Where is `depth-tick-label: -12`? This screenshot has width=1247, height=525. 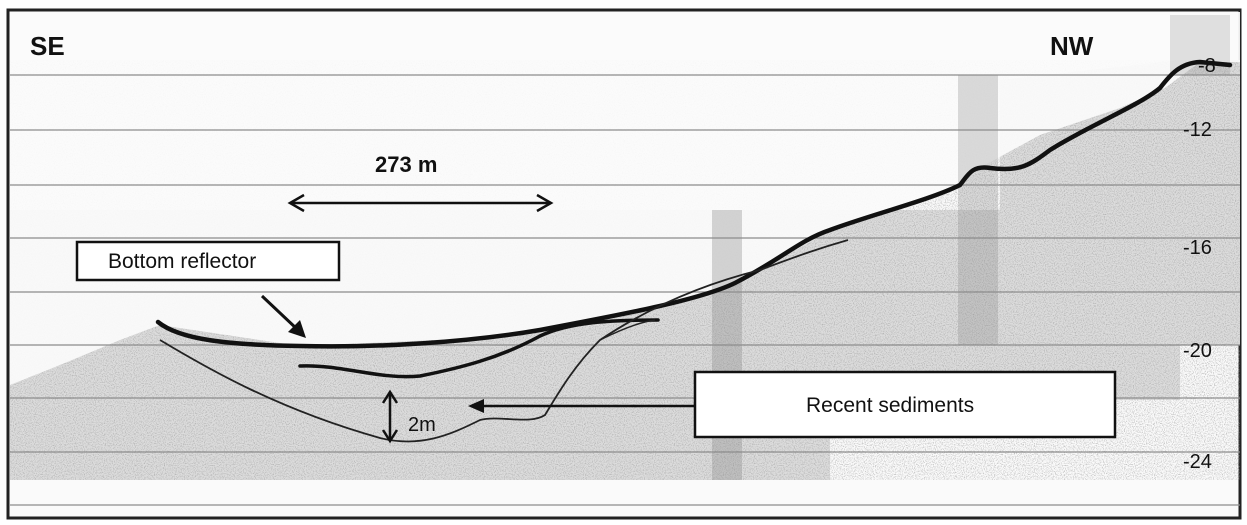
depth-tick-label: -12 is located at coordinates (1197, 130).